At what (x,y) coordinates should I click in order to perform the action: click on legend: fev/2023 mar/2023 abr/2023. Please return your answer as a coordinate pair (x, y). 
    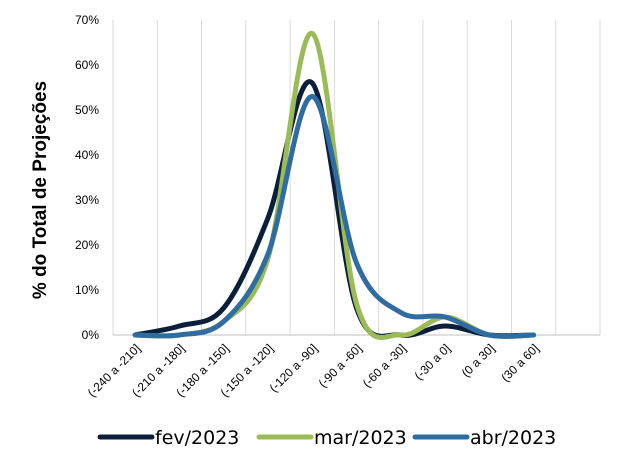
    Looking at the image, I should click on (326, 438).